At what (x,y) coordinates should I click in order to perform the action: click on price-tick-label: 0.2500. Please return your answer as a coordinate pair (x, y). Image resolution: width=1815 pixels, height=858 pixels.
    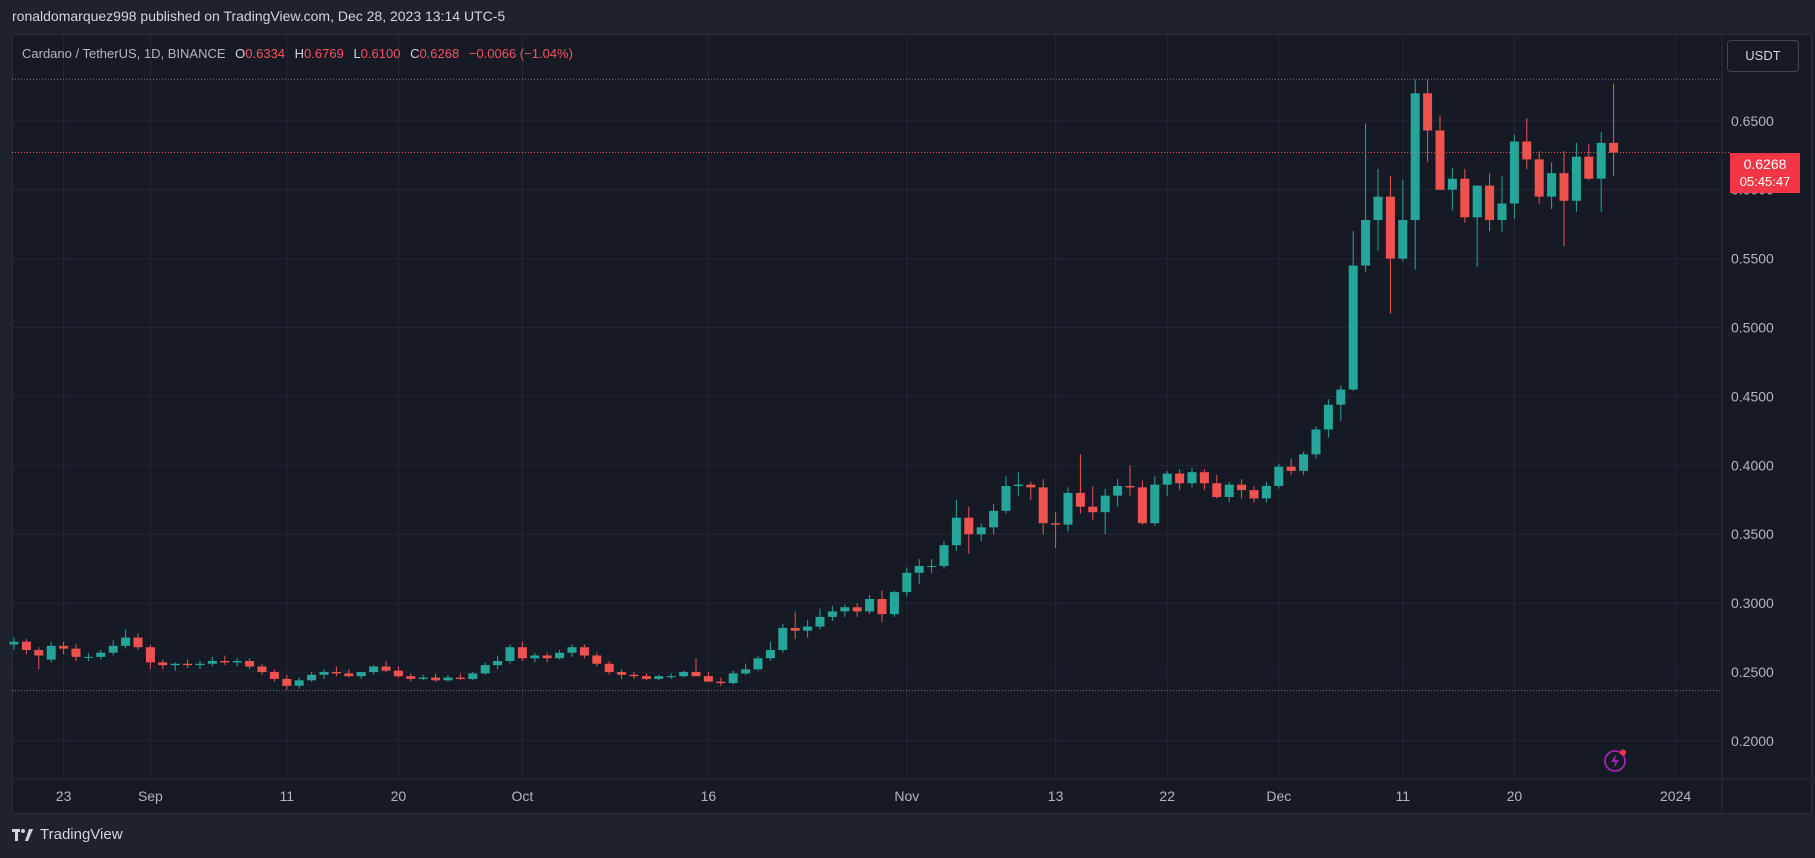
    Looking at the image, I should click on (1752, 672).